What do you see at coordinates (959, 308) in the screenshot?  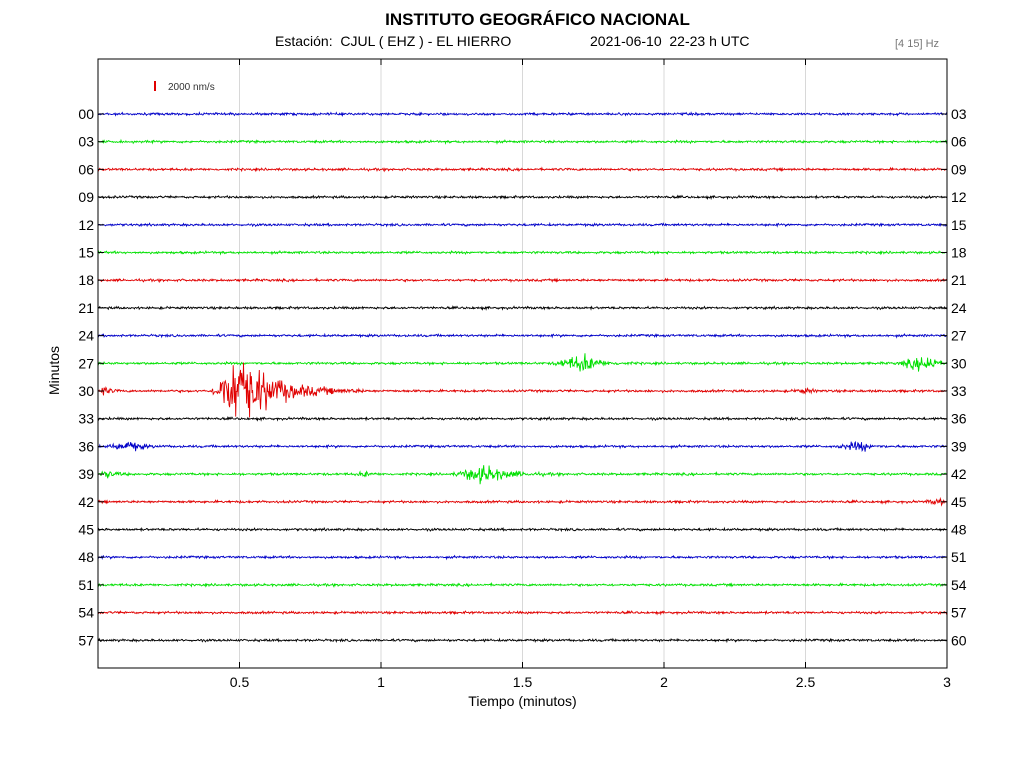 I see `right-minute-label: 24` at bounding box center [959, 308].